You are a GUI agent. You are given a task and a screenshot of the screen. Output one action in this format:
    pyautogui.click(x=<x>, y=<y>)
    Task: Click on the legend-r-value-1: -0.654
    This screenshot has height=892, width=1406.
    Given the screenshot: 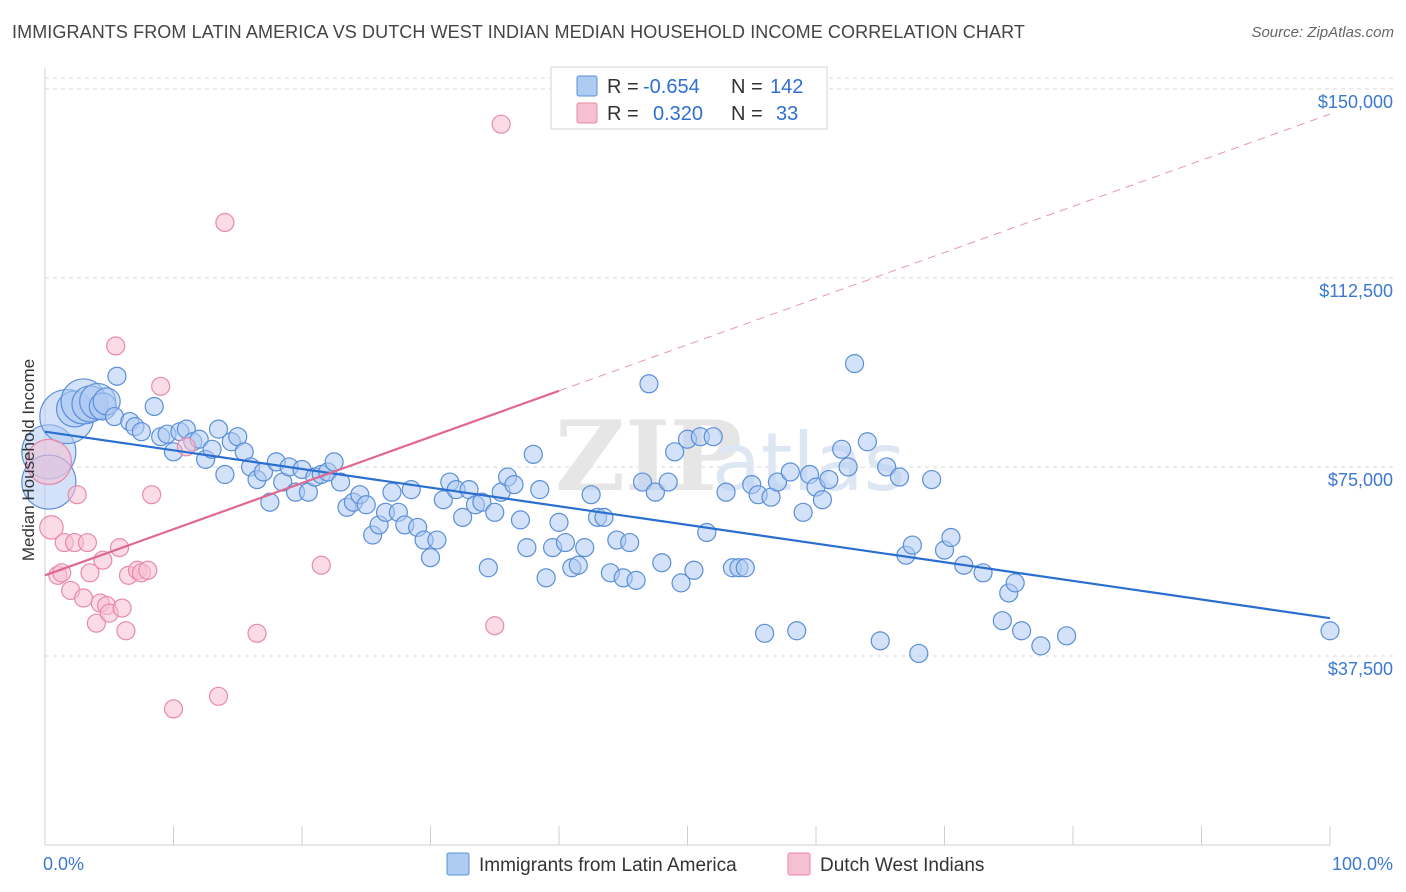 What is the action you would take?
    pyautogui.click(x=671, y=87)
    